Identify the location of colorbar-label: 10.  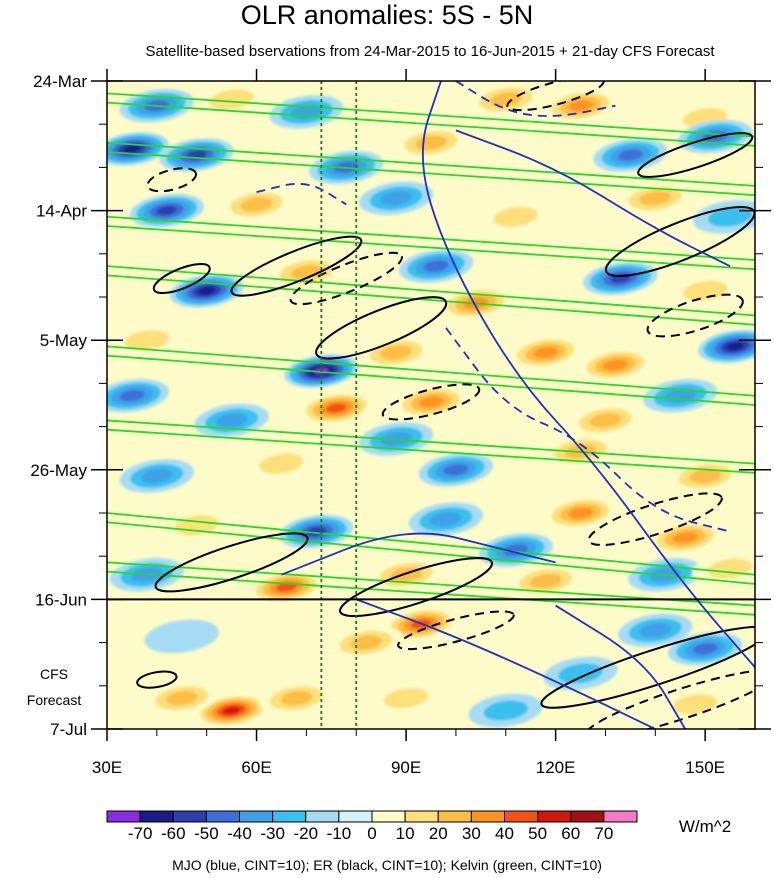
(405, 833).